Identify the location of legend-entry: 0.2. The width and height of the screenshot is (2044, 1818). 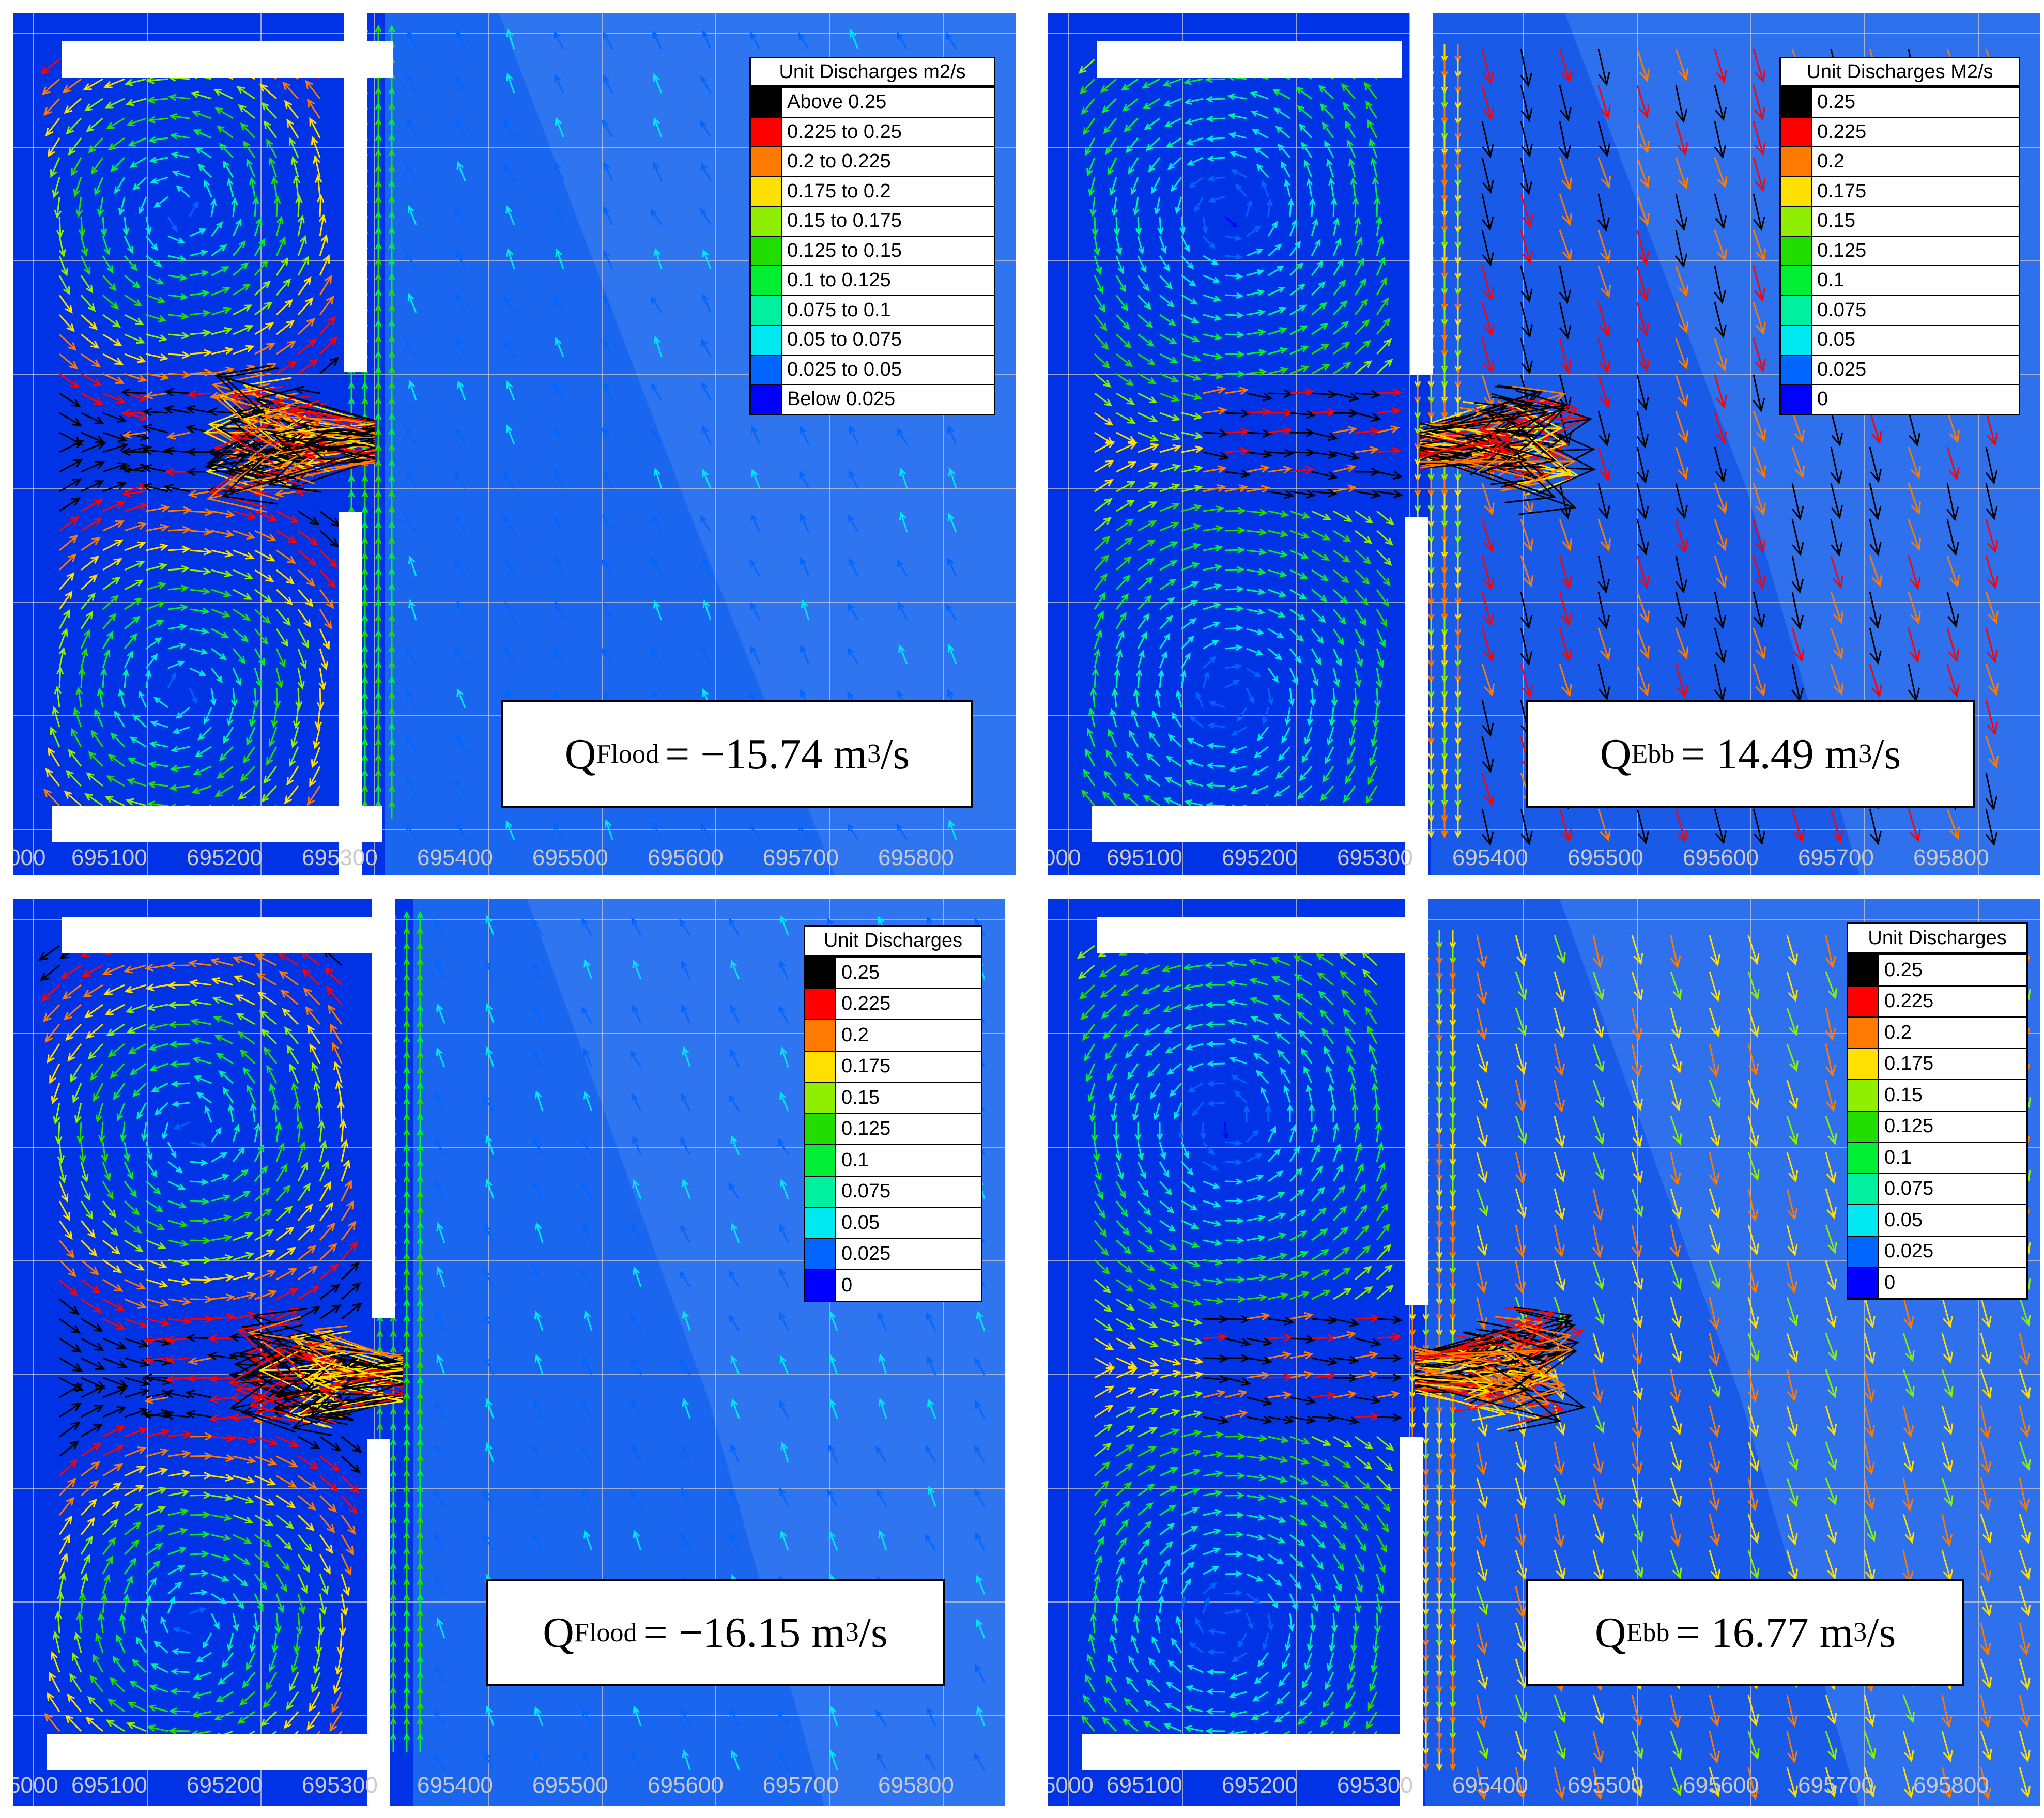
(1937, 1032).